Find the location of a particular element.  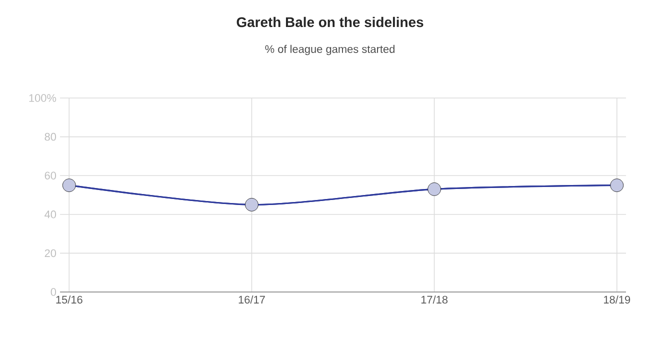

y-tick-label: 100% is located at coordinates (42, 98).